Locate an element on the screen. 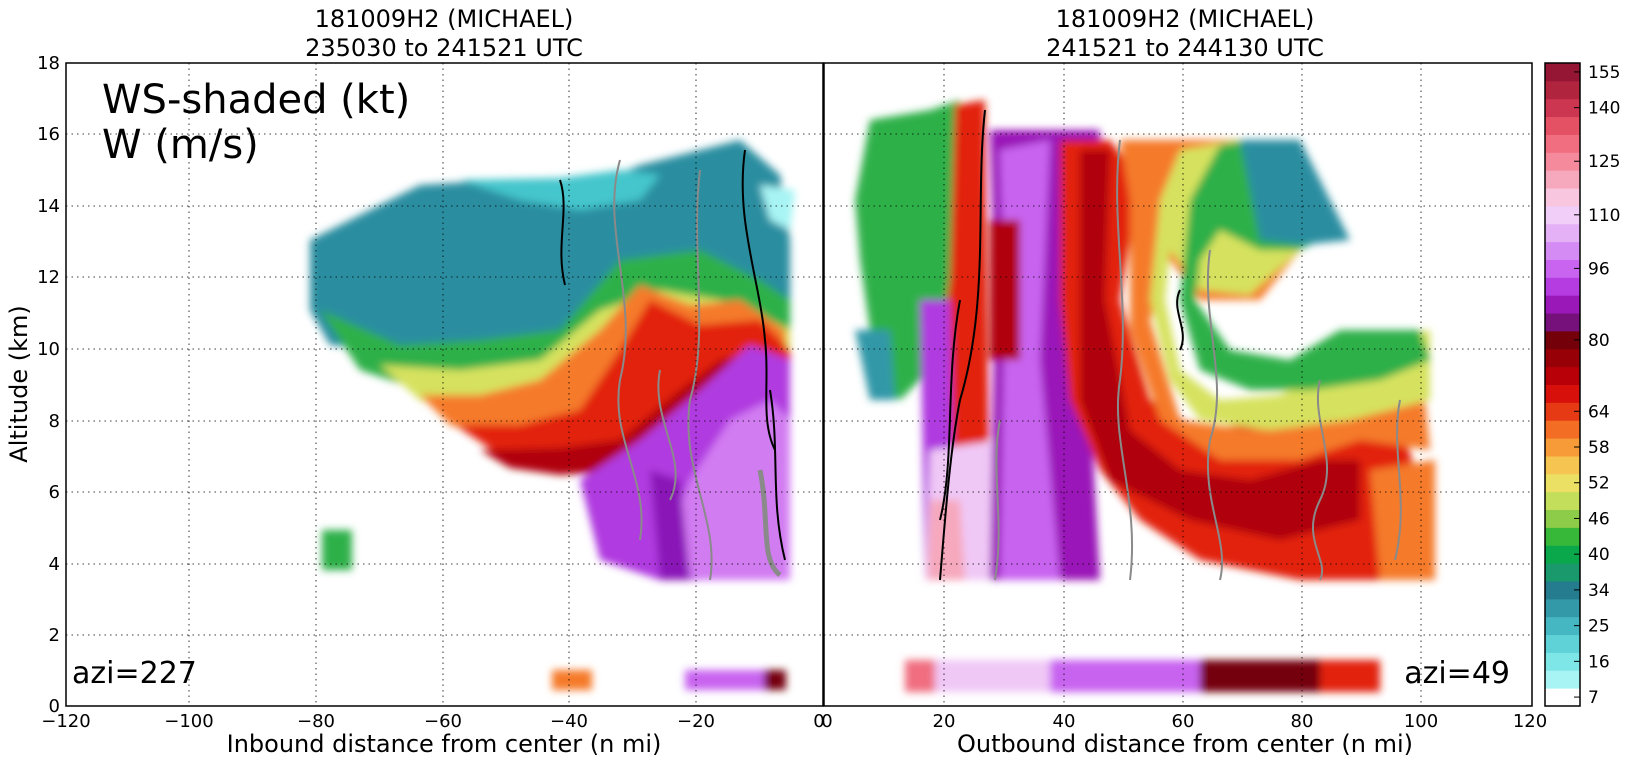 The height and width of the screenshot is (762, 1626). colorbar-tick-label: 16 is located at coordinates (1599, 662).